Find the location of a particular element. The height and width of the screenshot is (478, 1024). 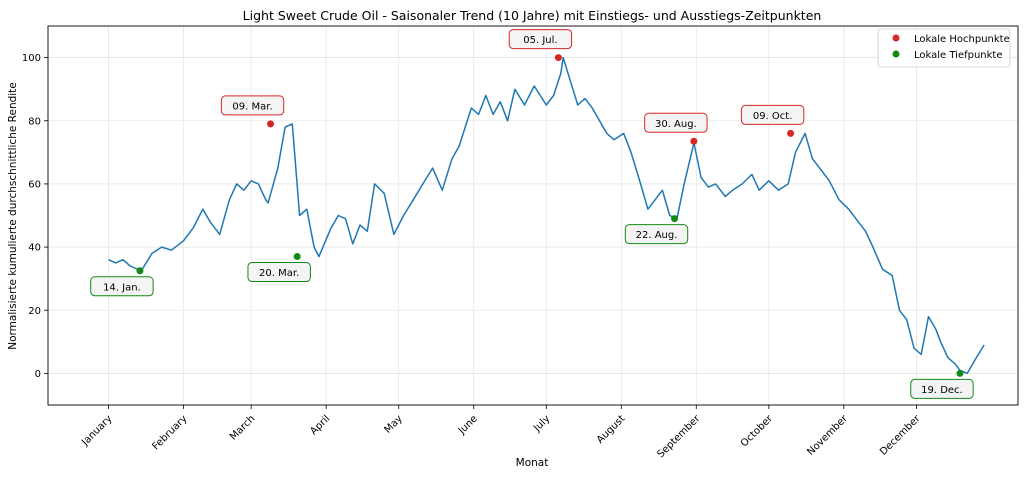

legend-frame is located at coordinates (944, 48).